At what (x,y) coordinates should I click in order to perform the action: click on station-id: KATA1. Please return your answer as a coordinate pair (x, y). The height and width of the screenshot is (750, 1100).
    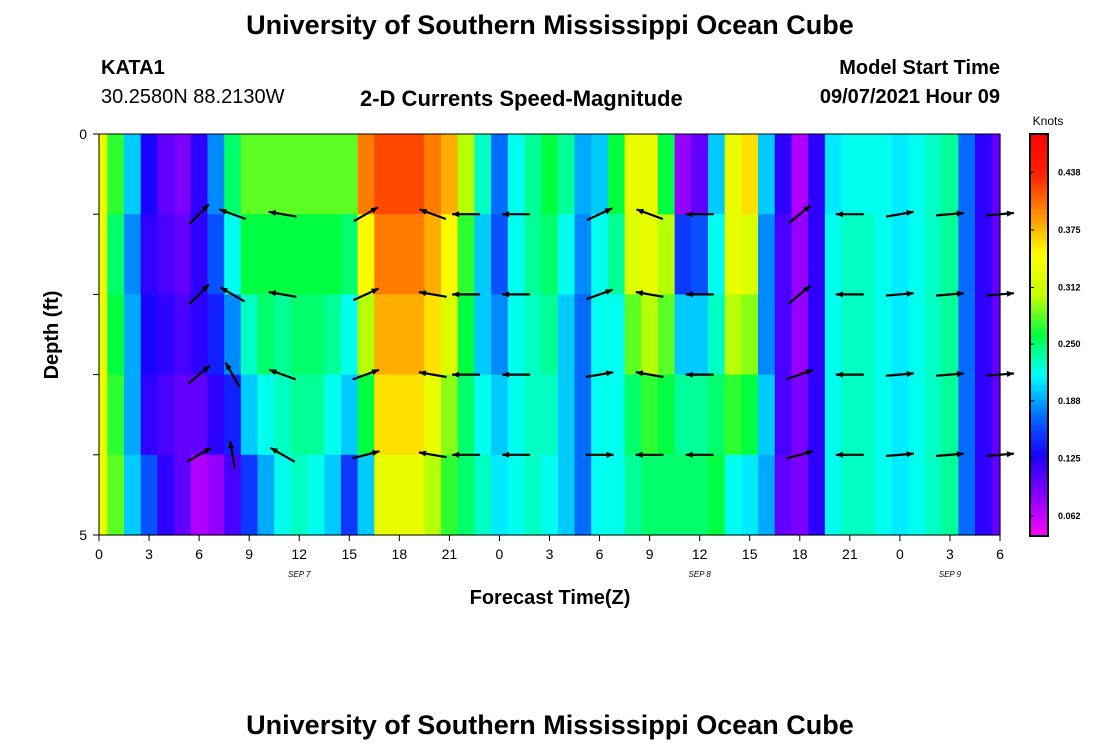
    Looking at the image, I should click on (133, 68).